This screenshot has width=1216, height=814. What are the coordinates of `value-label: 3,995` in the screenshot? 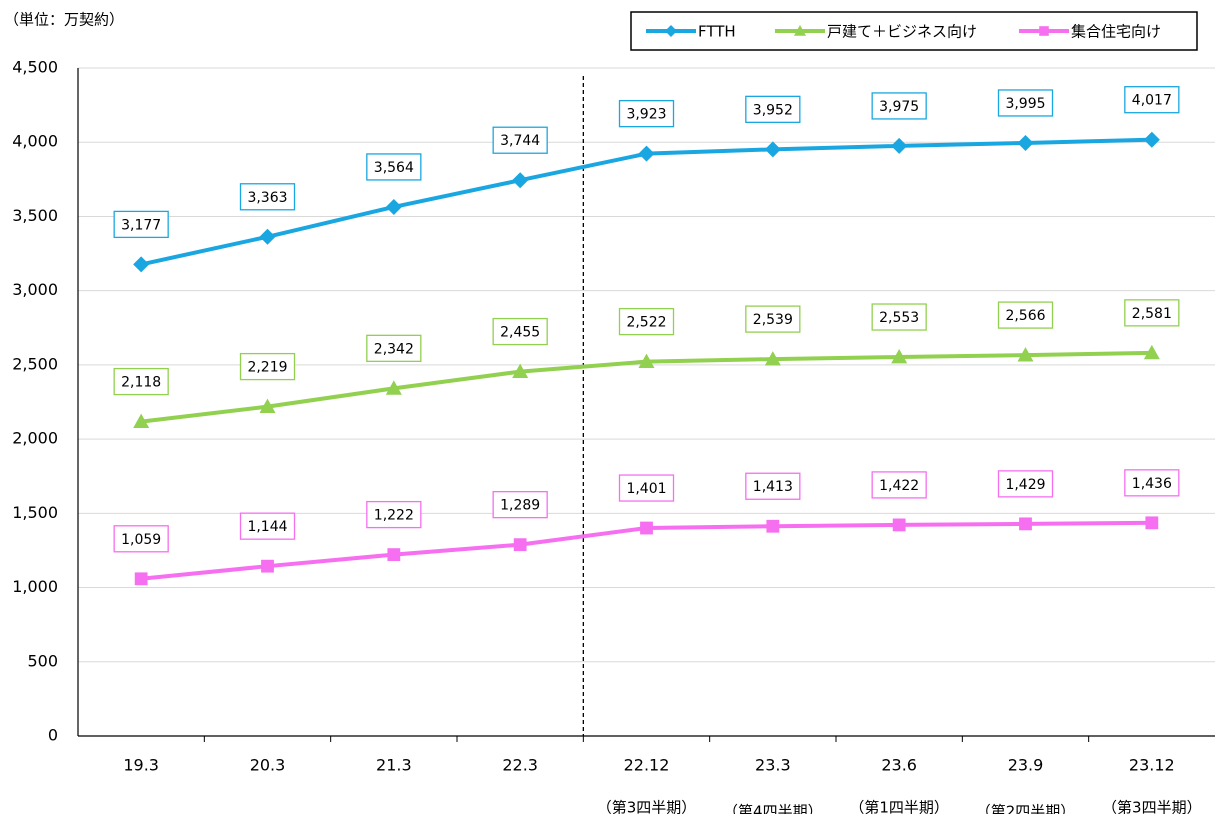 It's located at (1025, 104).